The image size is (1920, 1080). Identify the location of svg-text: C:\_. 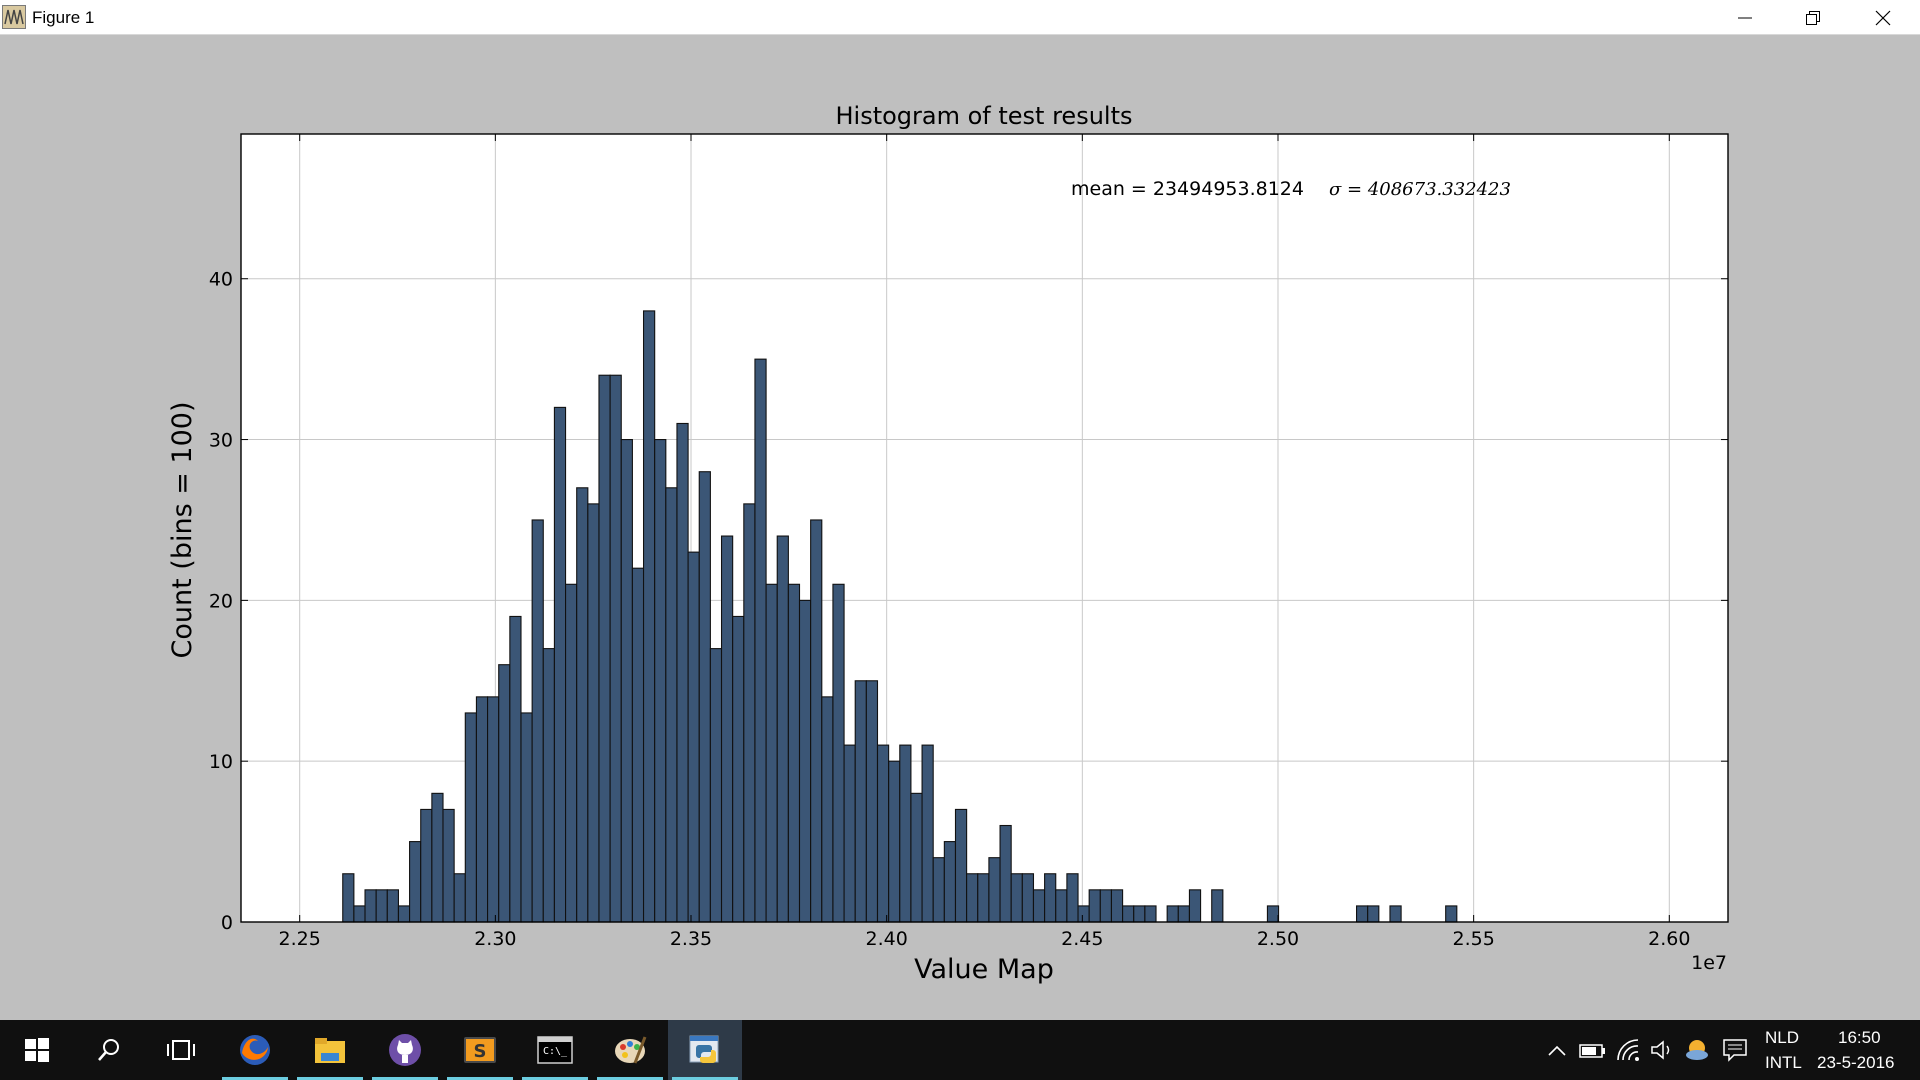
(555, 1051).